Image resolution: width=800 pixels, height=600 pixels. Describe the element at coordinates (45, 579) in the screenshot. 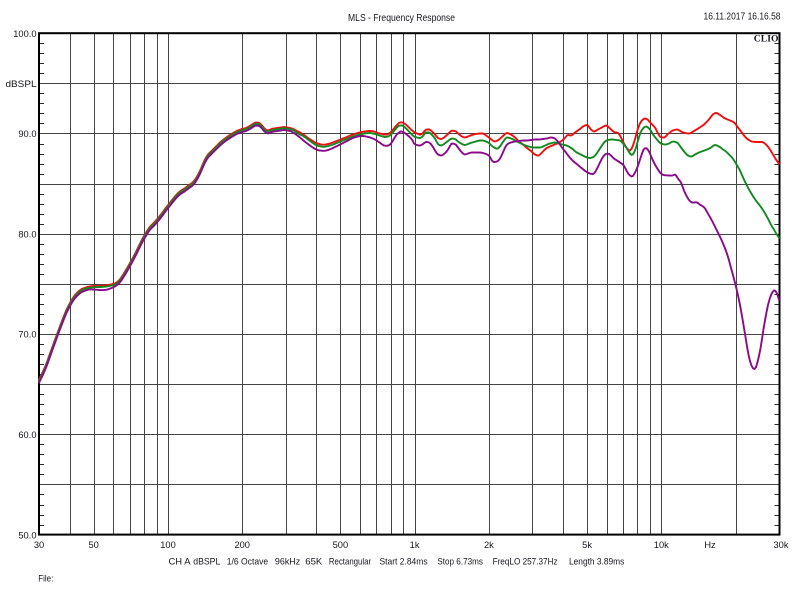

I see `svg-text: File:` at that location.